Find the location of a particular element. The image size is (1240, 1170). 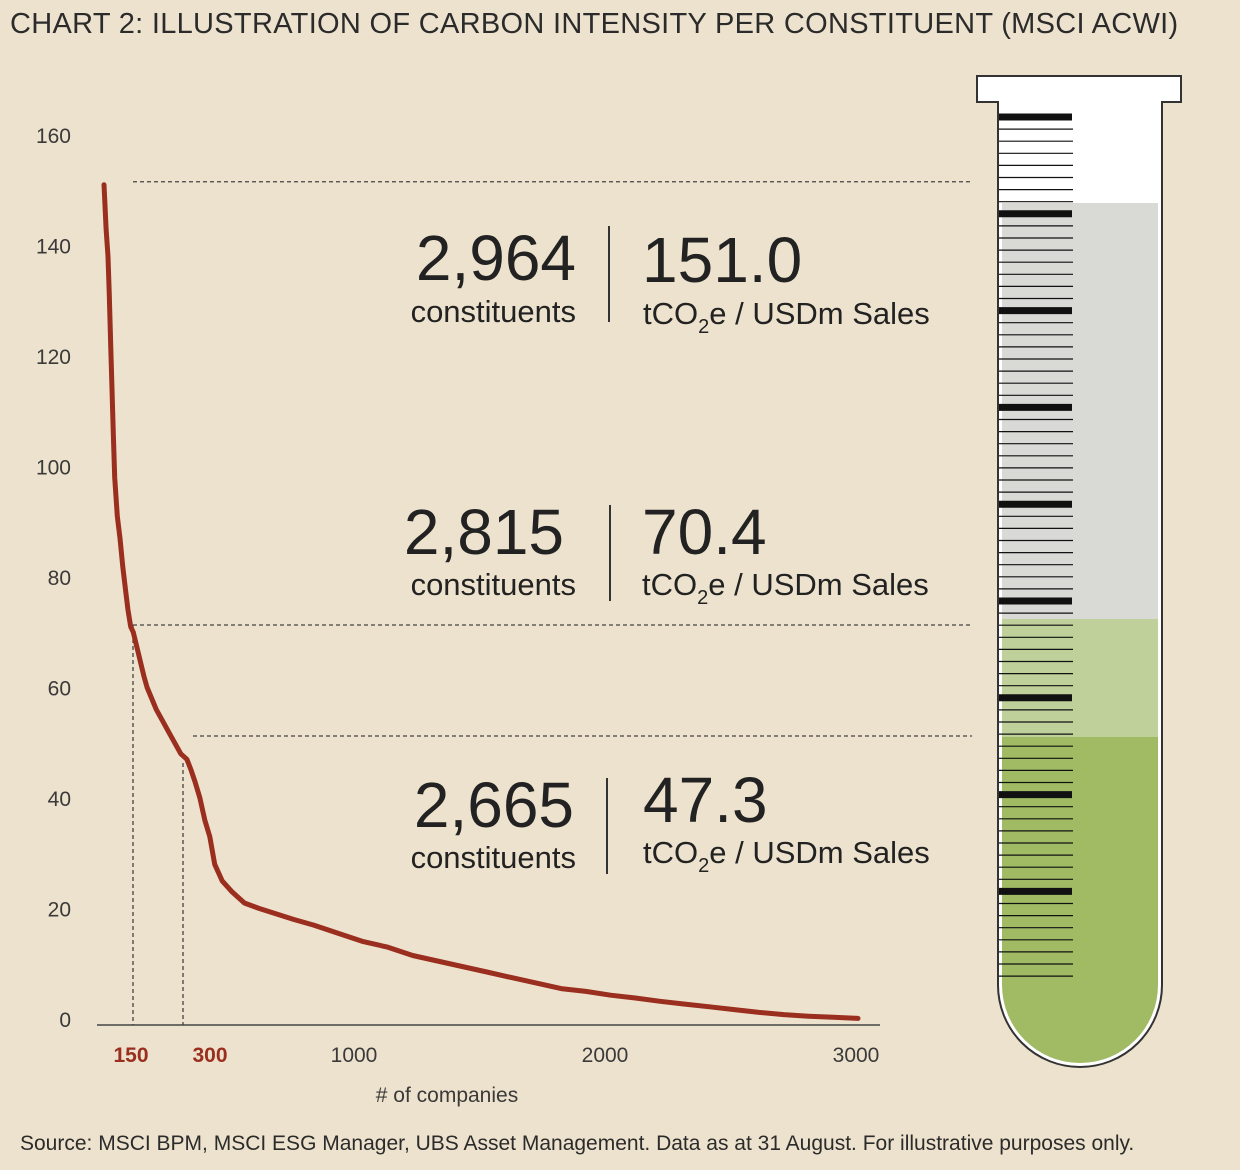

constituent-count: 2,815 is located at coordinates (483, 532).